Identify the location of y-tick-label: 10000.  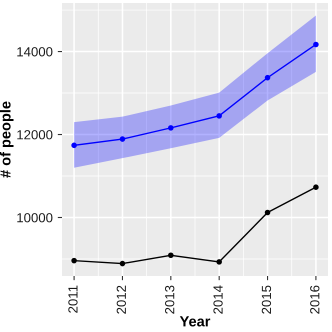
(34, 217).